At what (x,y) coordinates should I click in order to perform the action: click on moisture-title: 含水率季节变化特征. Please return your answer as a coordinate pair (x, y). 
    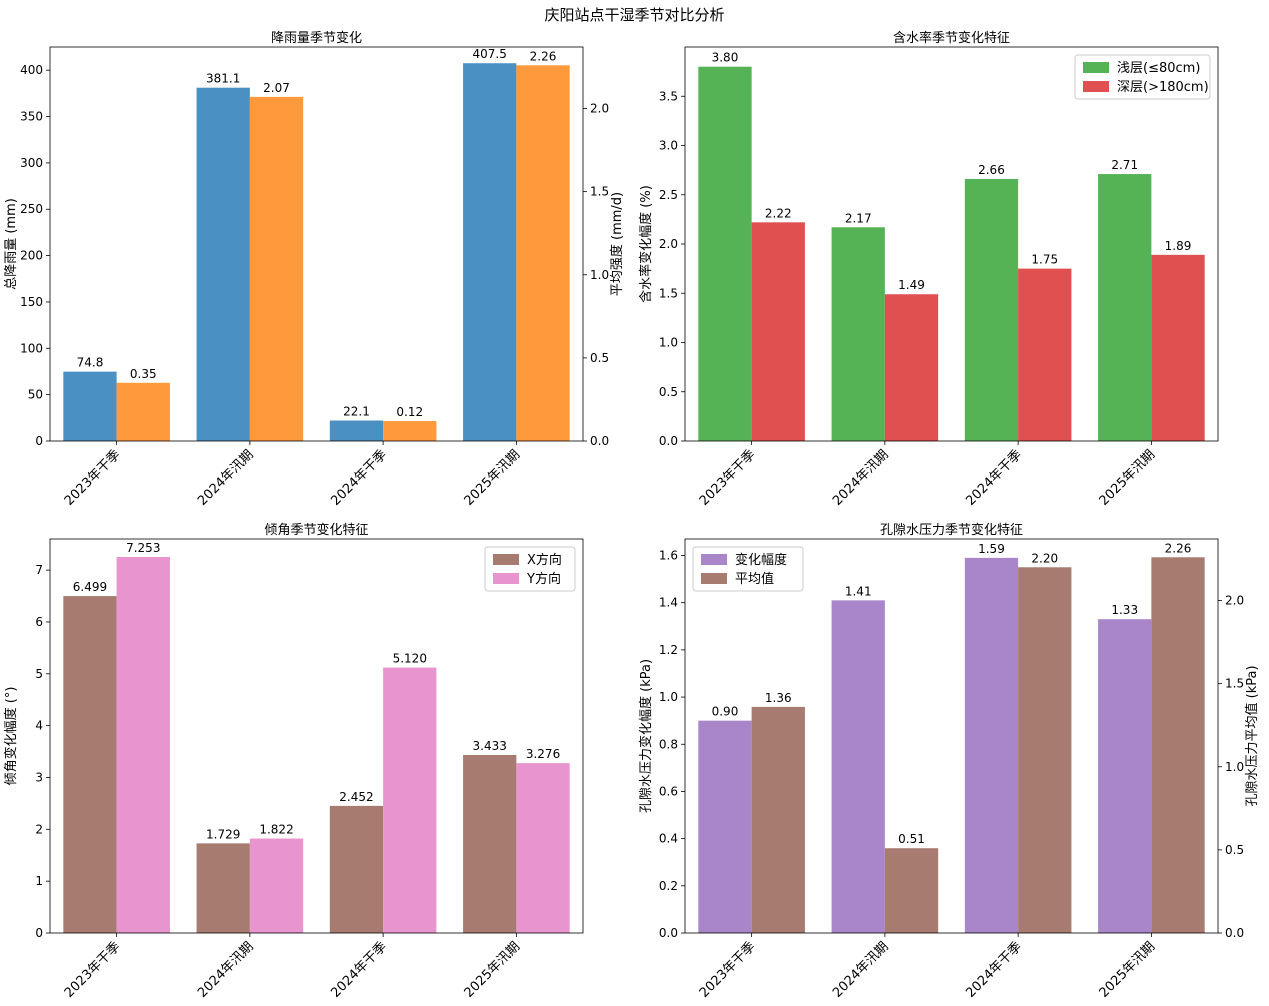
    Looking at the image, I should click on (951, 38).